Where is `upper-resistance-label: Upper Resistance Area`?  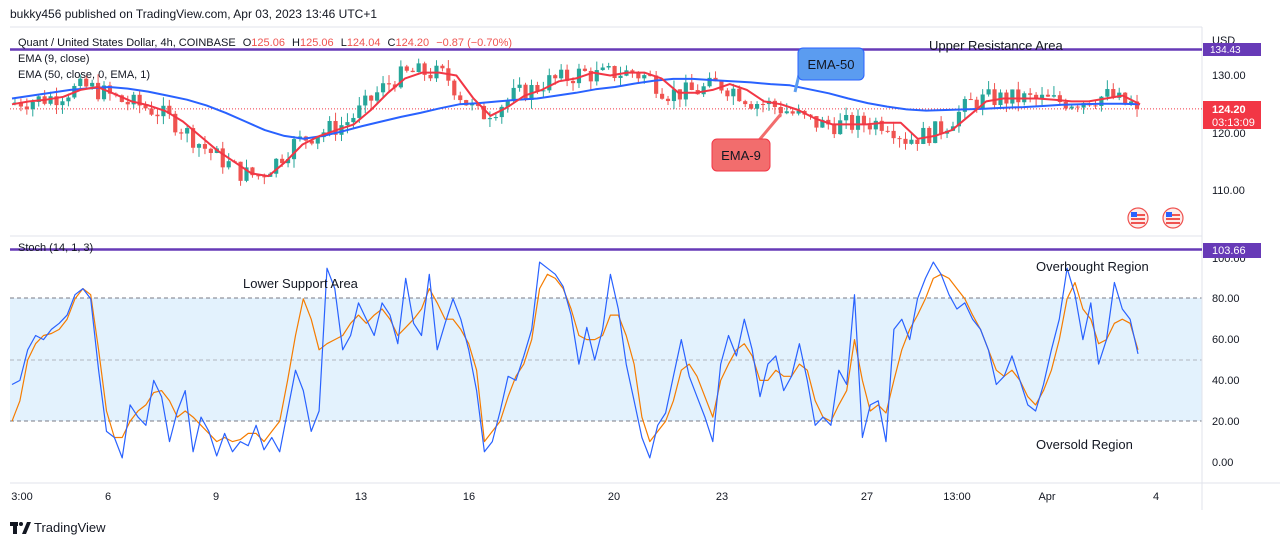
upper-resistance-label: Upper Resistance Area is located at coordinates (996, 45).